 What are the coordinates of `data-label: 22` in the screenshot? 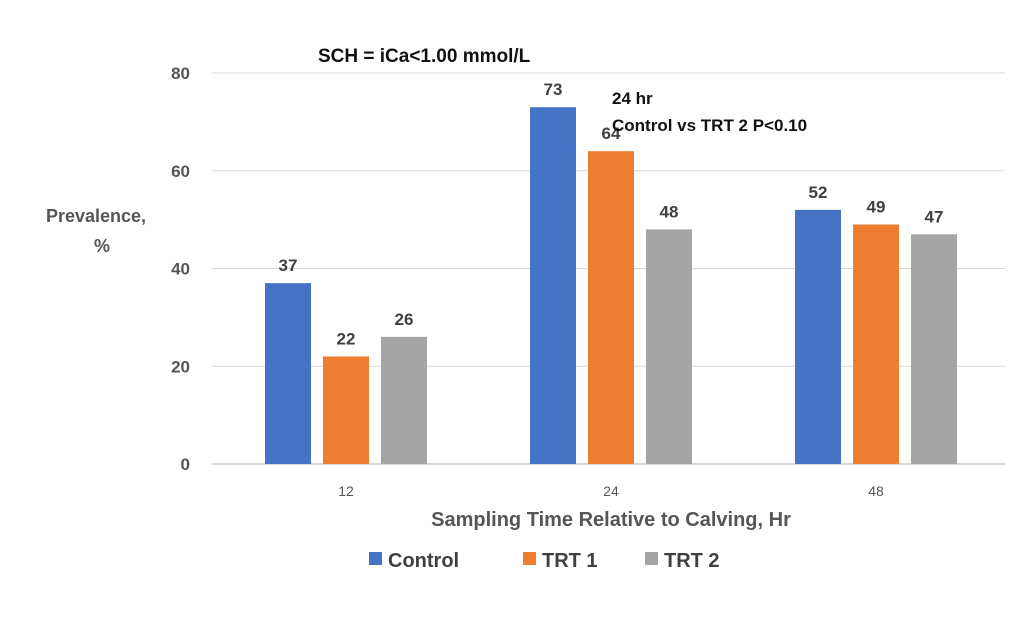 It's located at (346, 338).